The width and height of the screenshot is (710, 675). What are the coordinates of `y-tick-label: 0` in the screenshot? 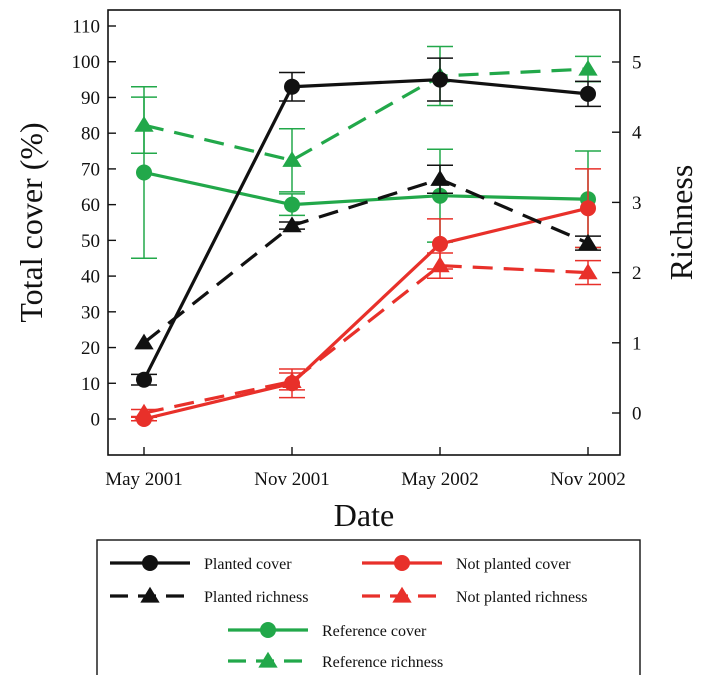 It's located at (96, 420).